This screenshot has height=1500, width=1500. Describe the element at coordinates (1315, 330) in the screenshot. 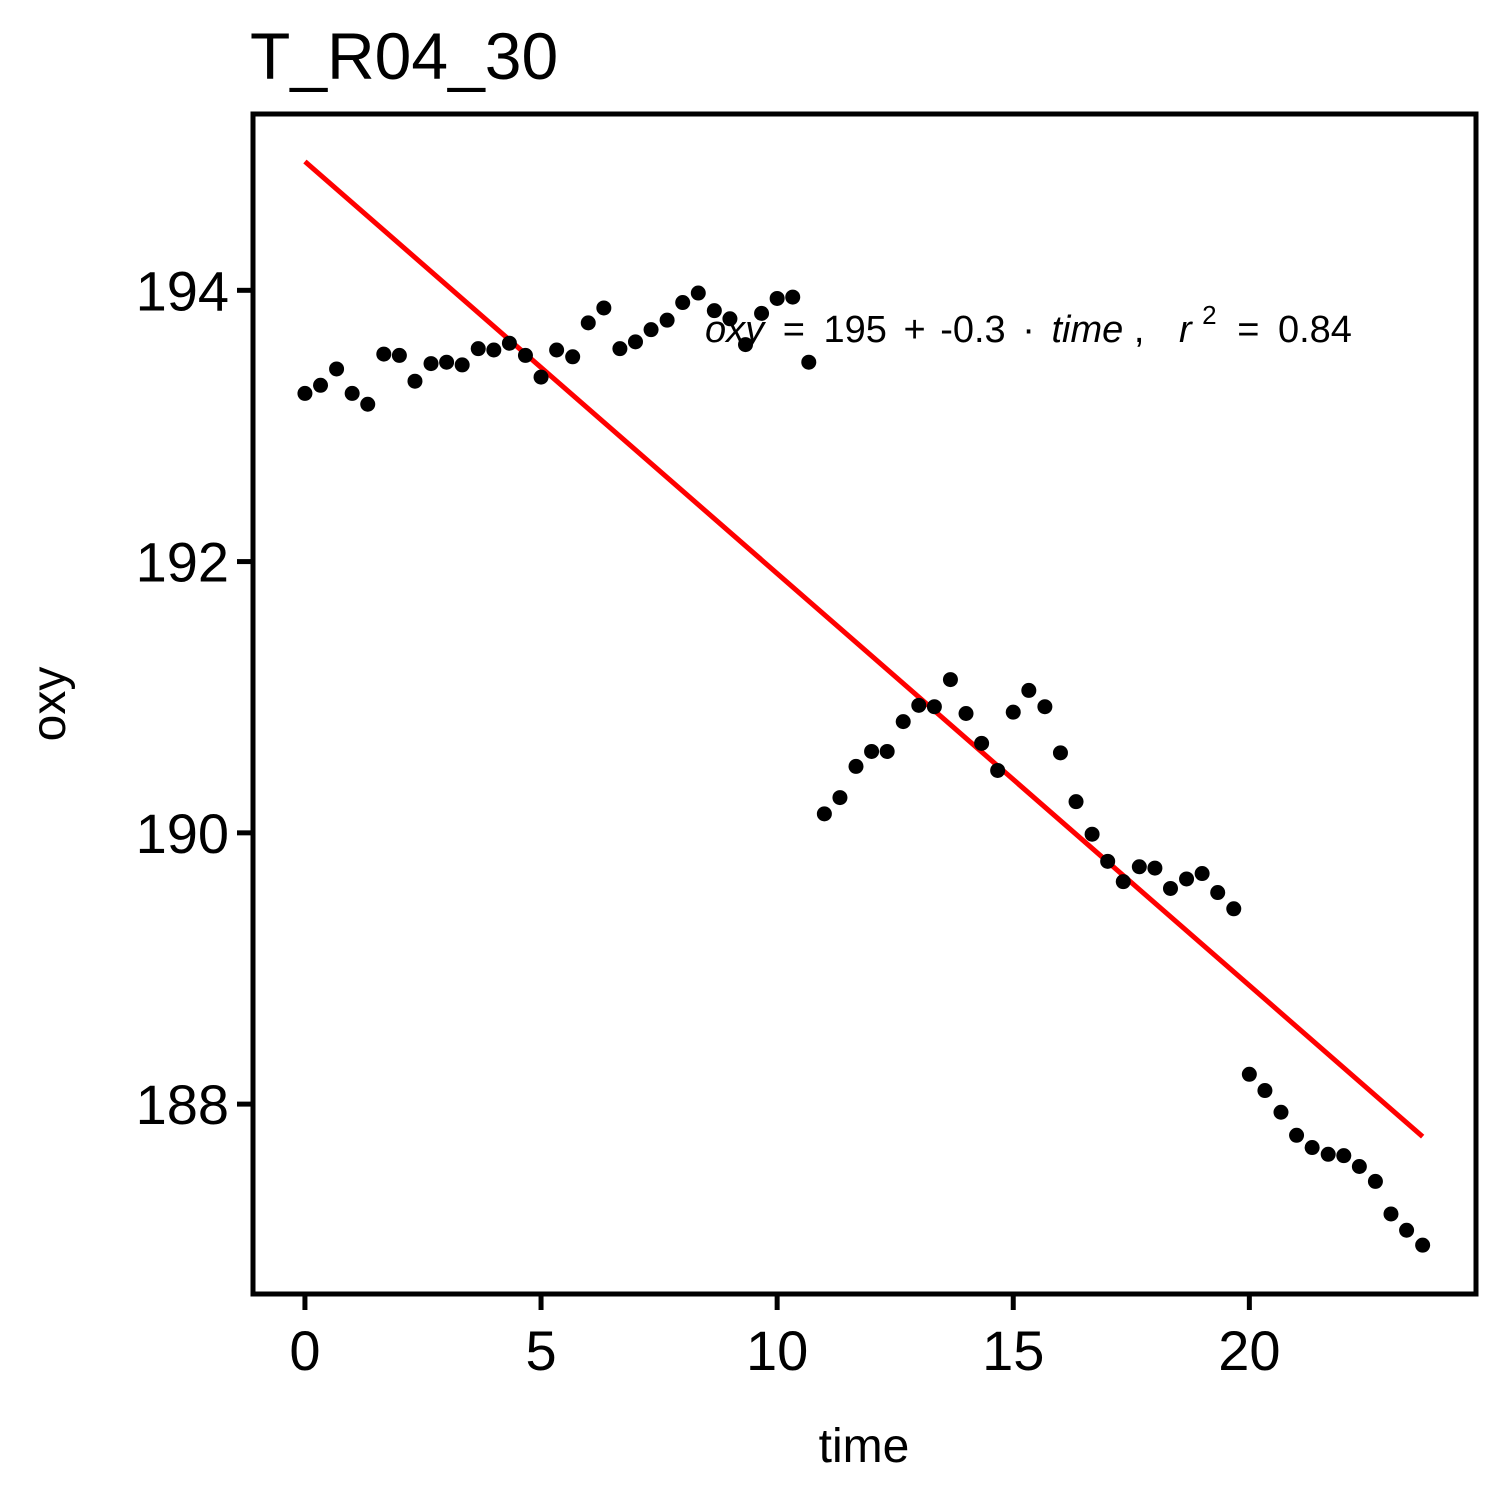

I see `r-squared-value: 0.84` at that location.